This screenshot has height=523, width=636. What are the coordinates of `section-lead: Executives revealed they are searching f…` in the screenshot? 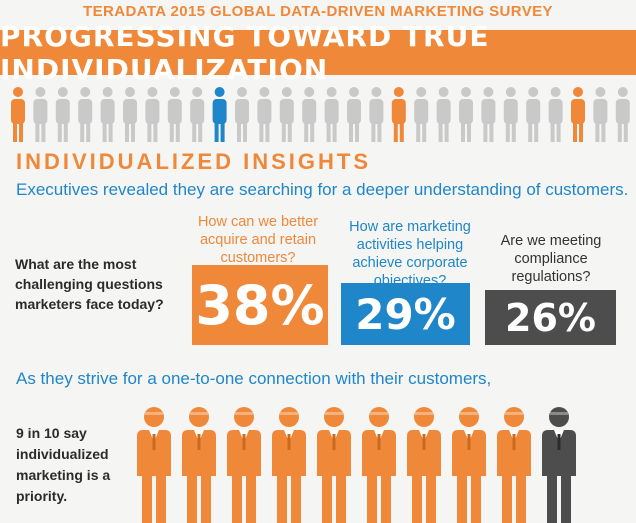 It's located at (322, 189).